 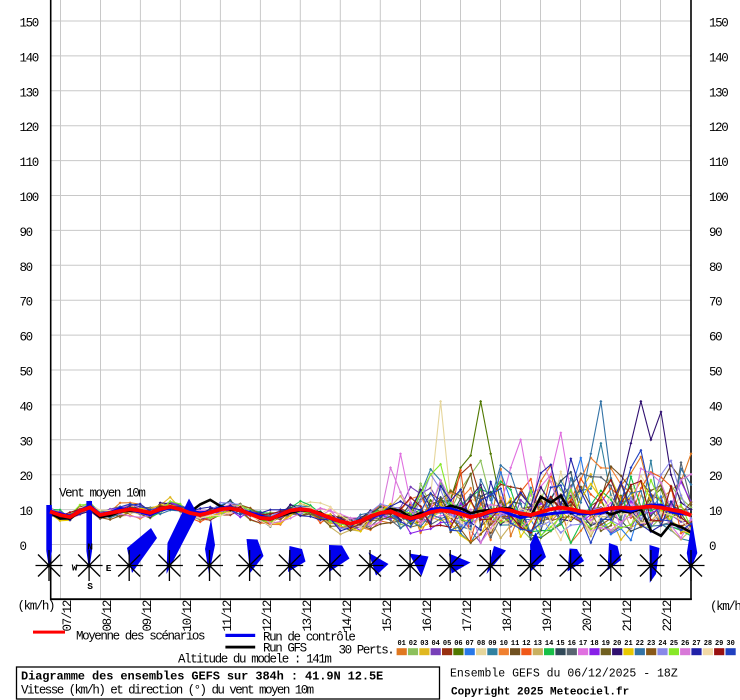 I want to click on svg-text: 15, so click(x=560, y=644).